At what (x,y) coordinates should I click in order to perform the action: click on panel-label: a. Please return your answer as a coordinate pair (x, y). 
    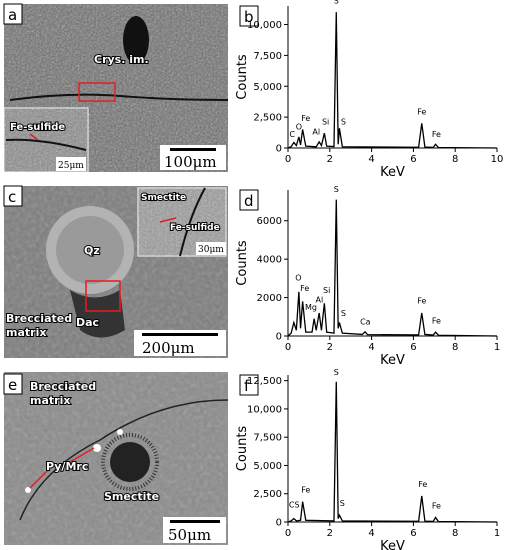
    Looking at the image, I should click on (12, 15).